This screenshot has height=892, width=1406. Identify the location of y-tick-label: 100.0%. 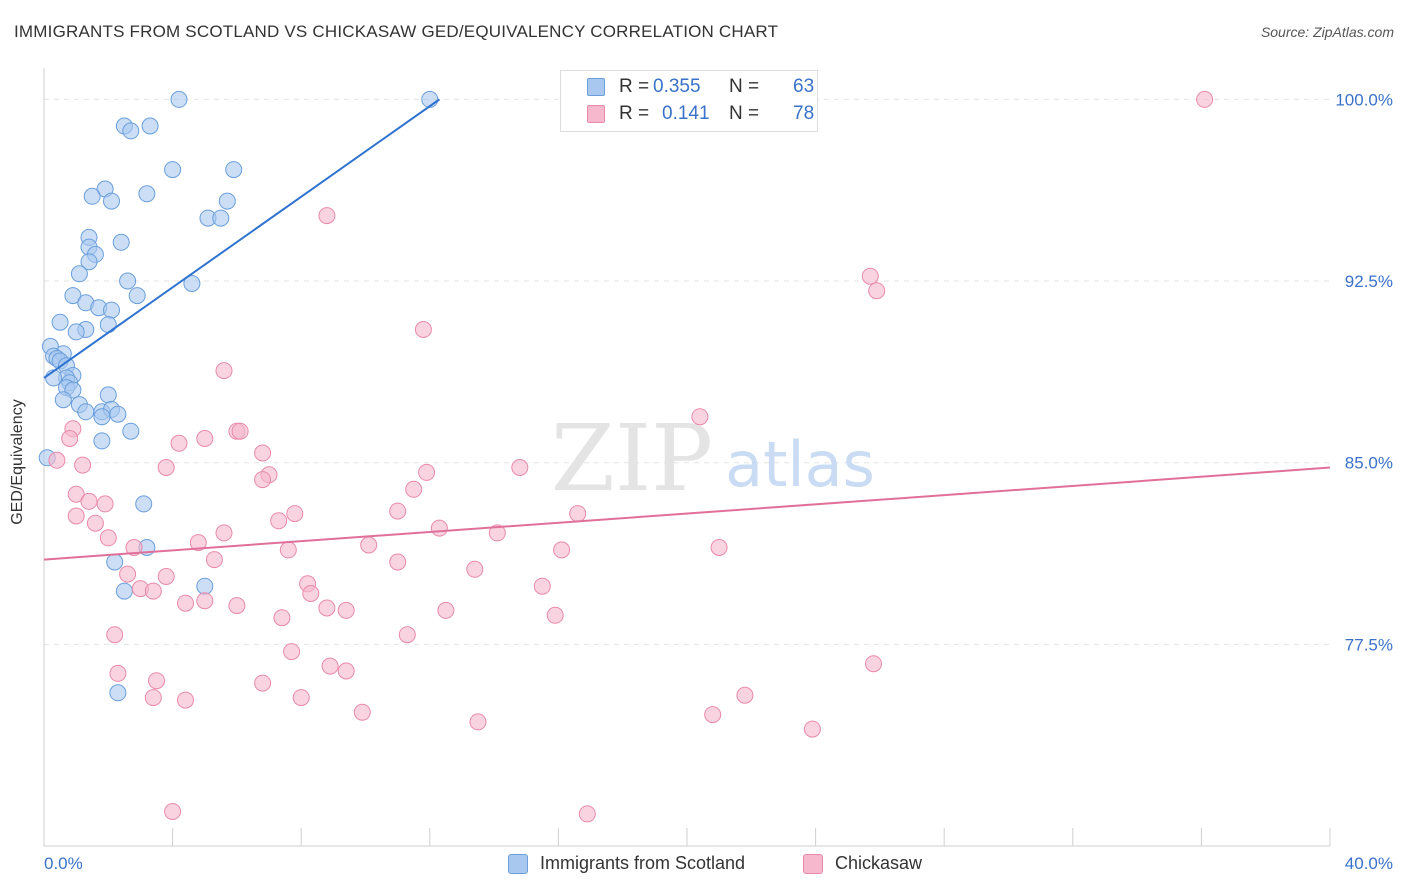
(1364, 99).